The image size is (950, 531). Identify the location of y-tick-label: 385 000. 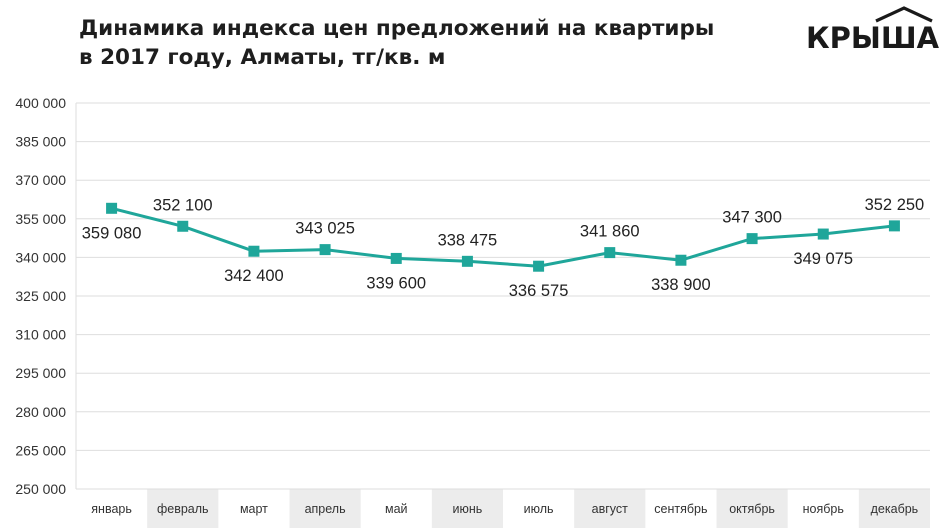
(40, 142).